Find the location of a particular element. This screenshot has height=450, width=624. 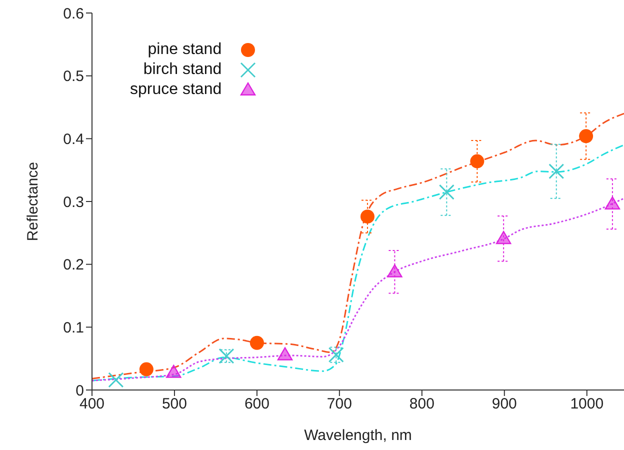

x-tick-label: 500 is located at coordinates (174, 404).